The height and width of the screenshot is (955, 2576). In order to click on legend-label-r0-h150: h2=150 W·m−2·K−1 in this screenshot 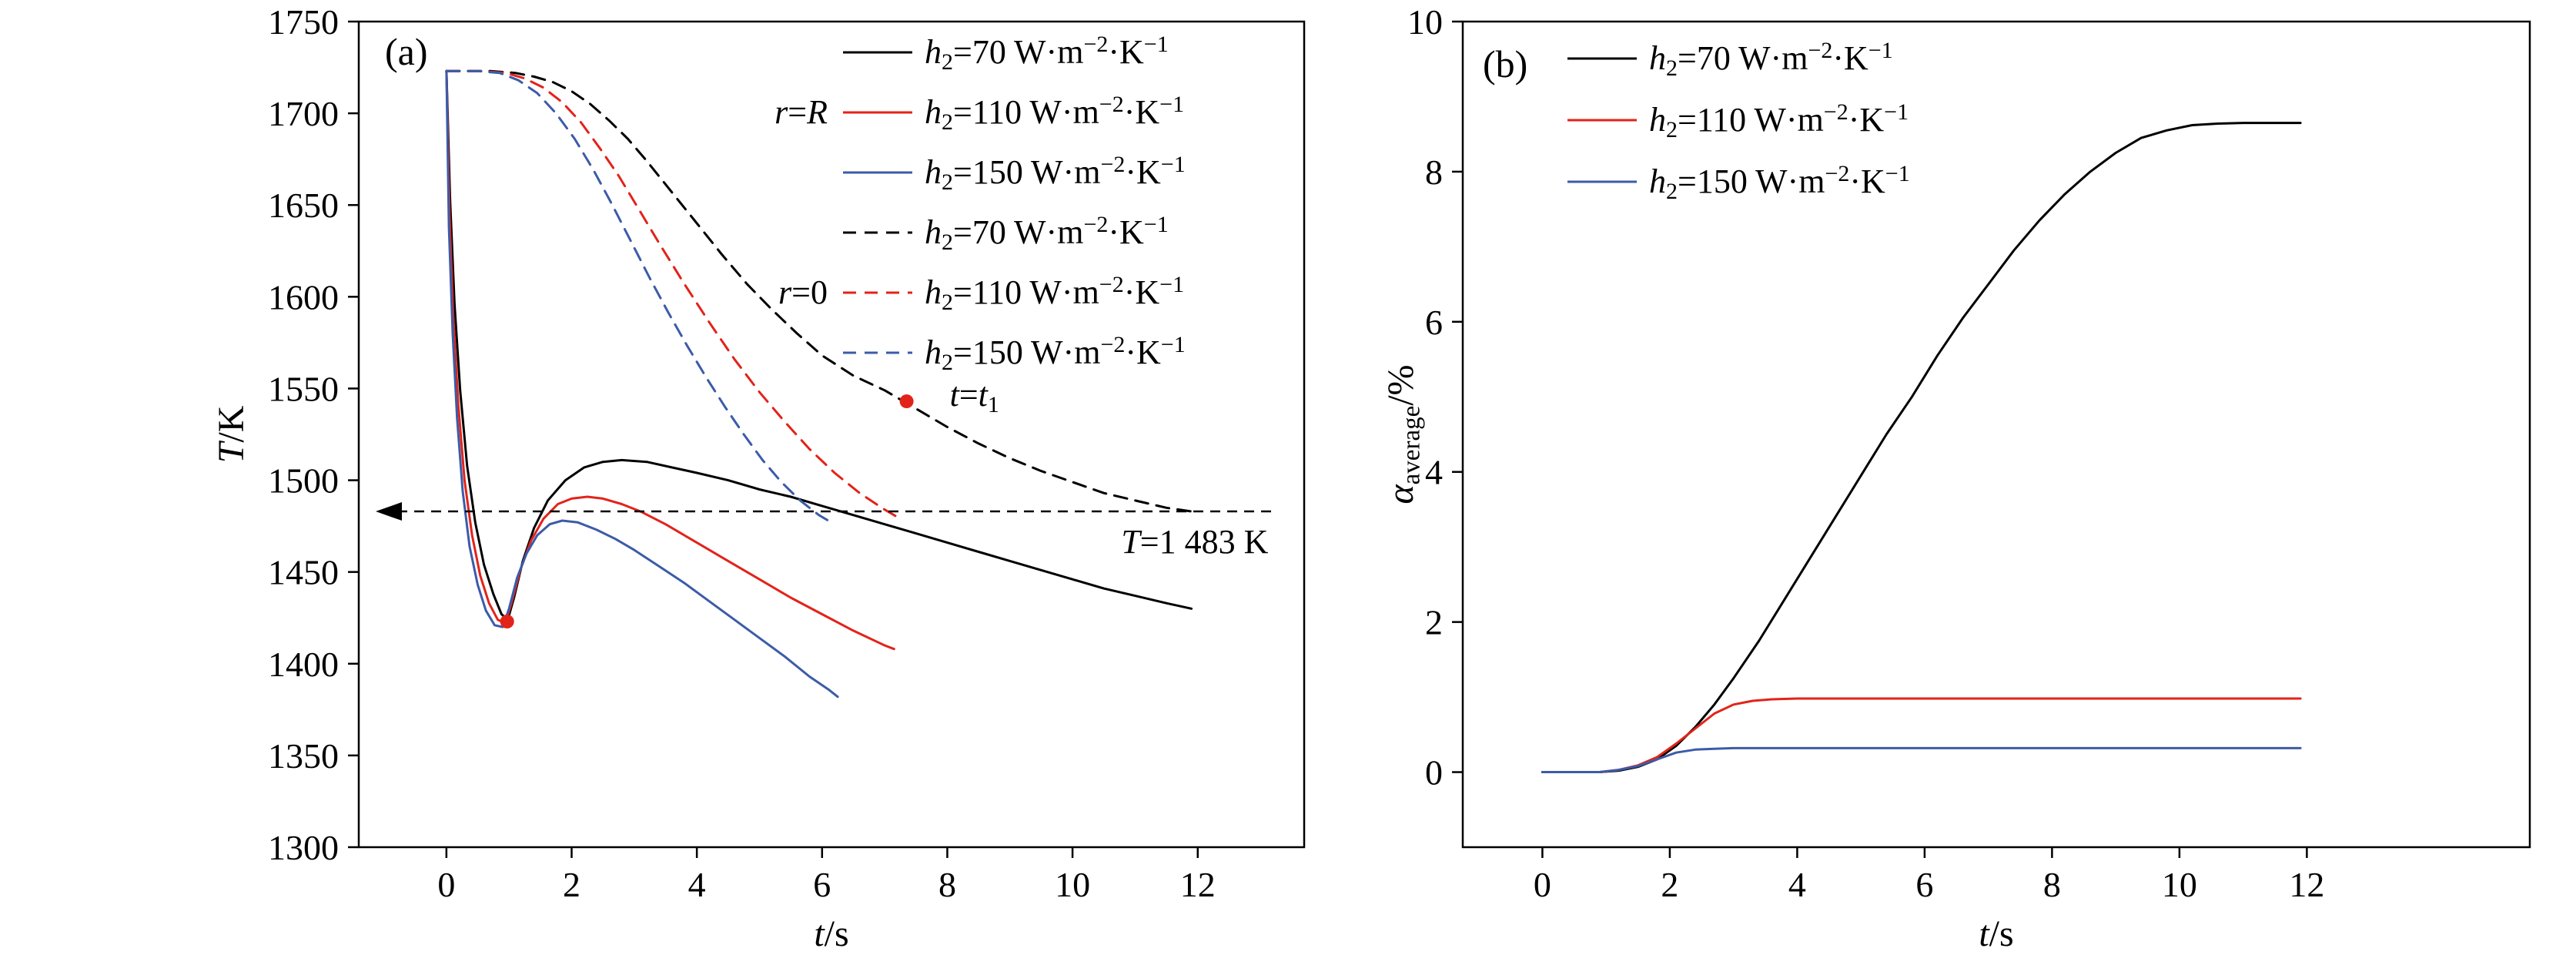, I will do `click(1056, 353)`.